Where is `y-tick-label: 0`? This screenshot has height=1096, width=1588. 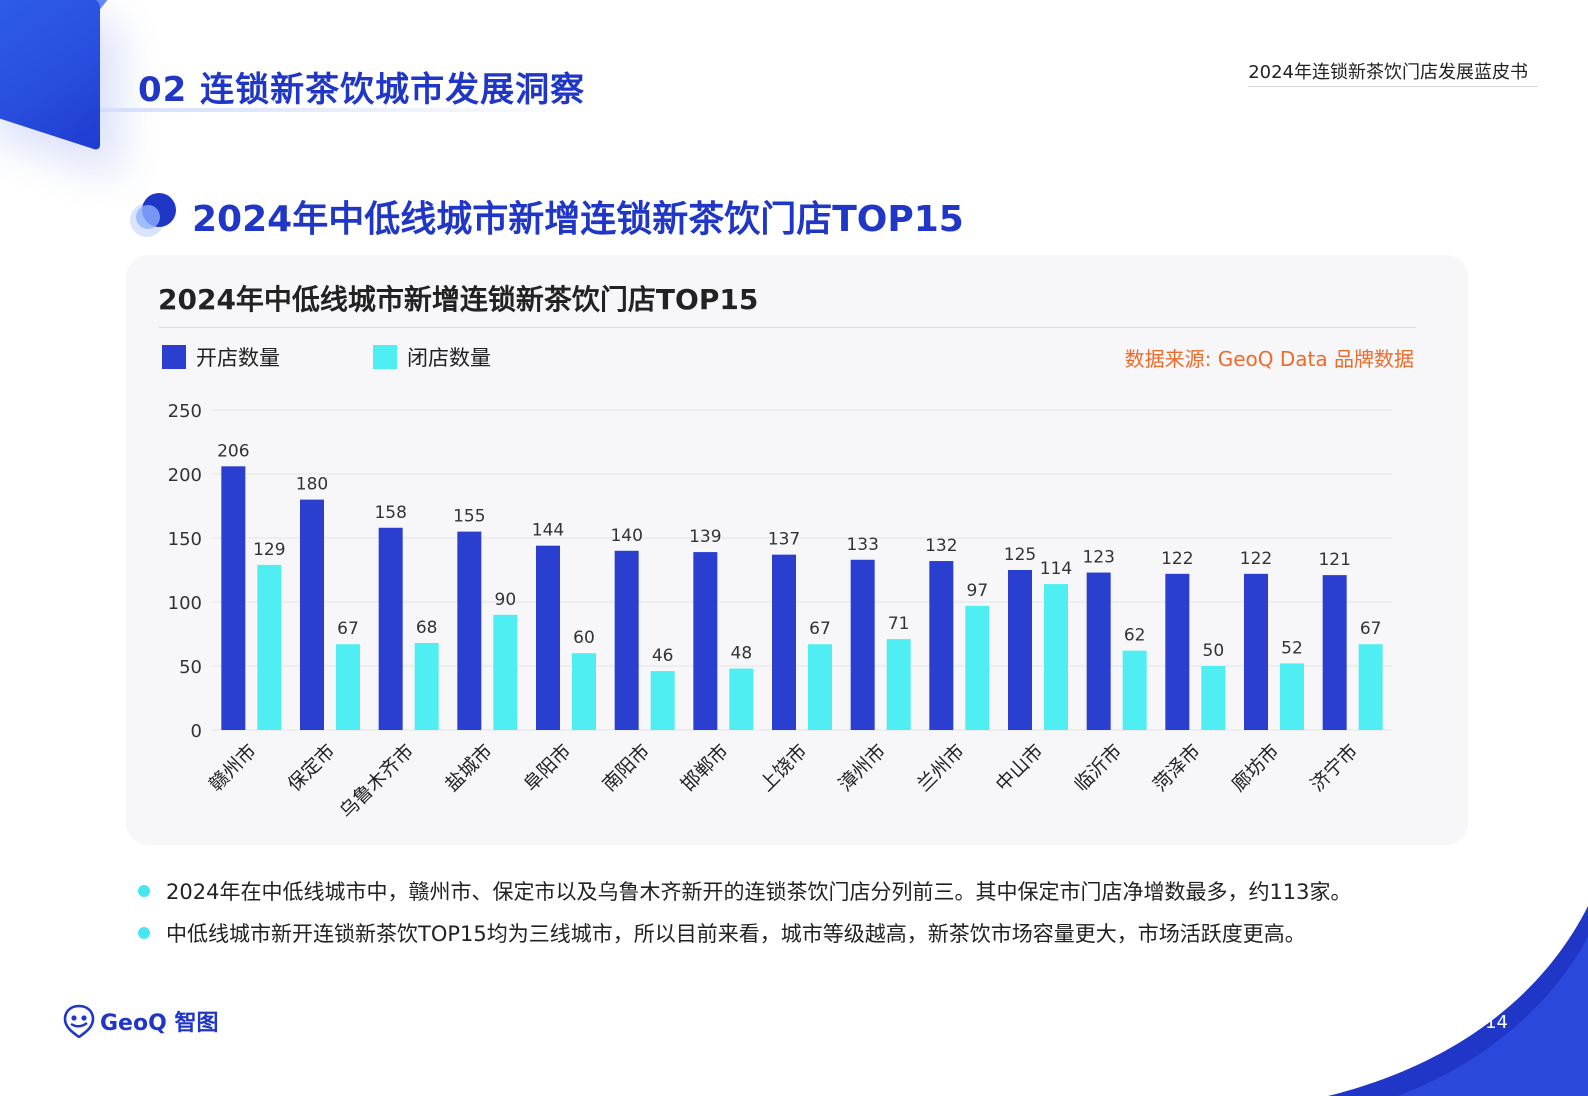 y-tick-label: 0 is located at coordinates (196, 731).